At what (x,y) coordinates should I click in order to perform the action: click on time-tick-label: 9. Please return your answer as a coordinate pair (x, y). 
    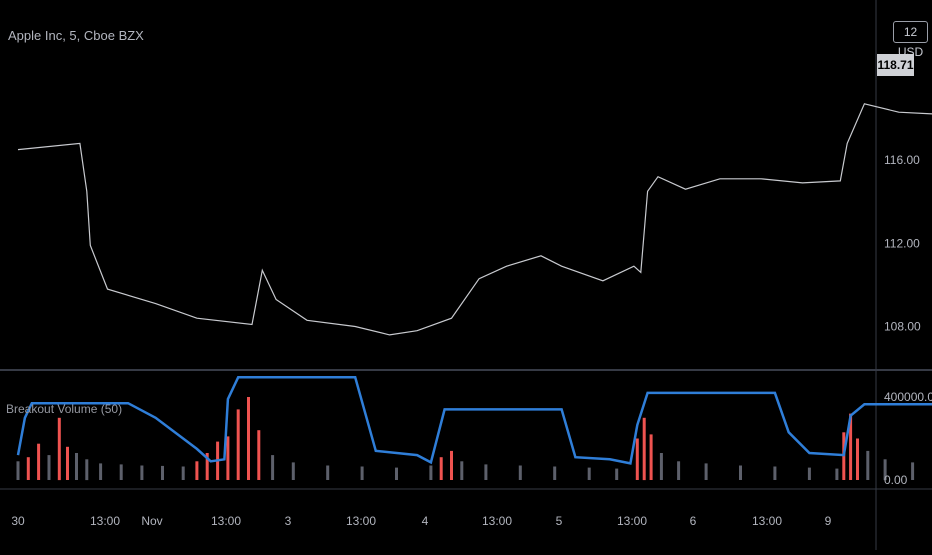
    Looking at the image, I should click on (828, 521).